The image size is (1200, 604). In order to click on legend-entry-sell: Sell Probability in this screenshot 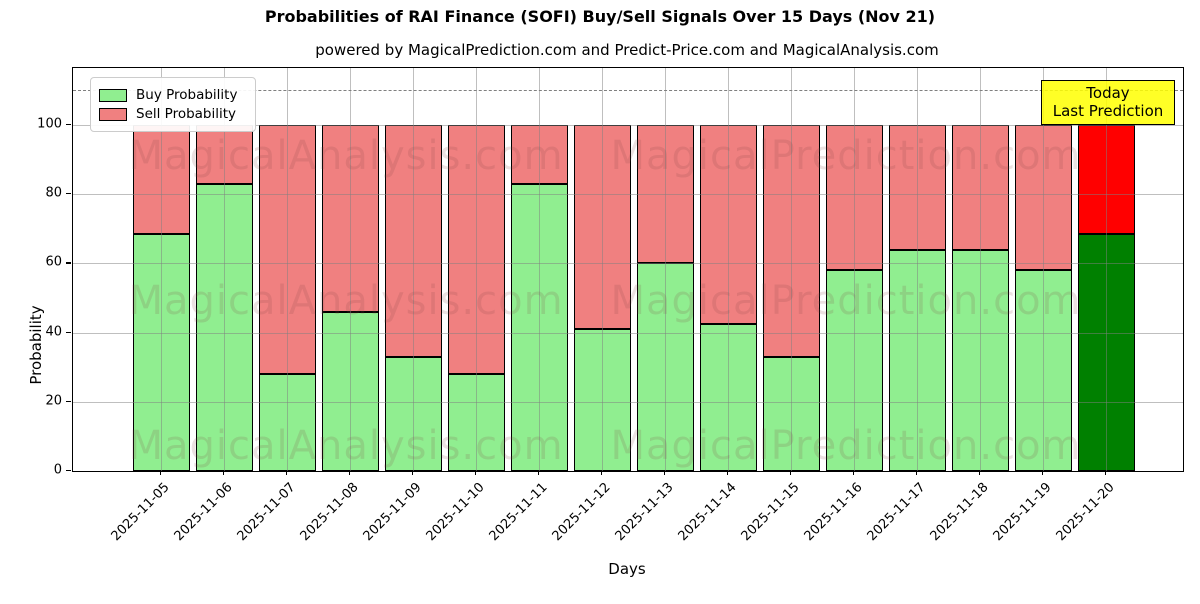, I will do `click(173, 114)`.